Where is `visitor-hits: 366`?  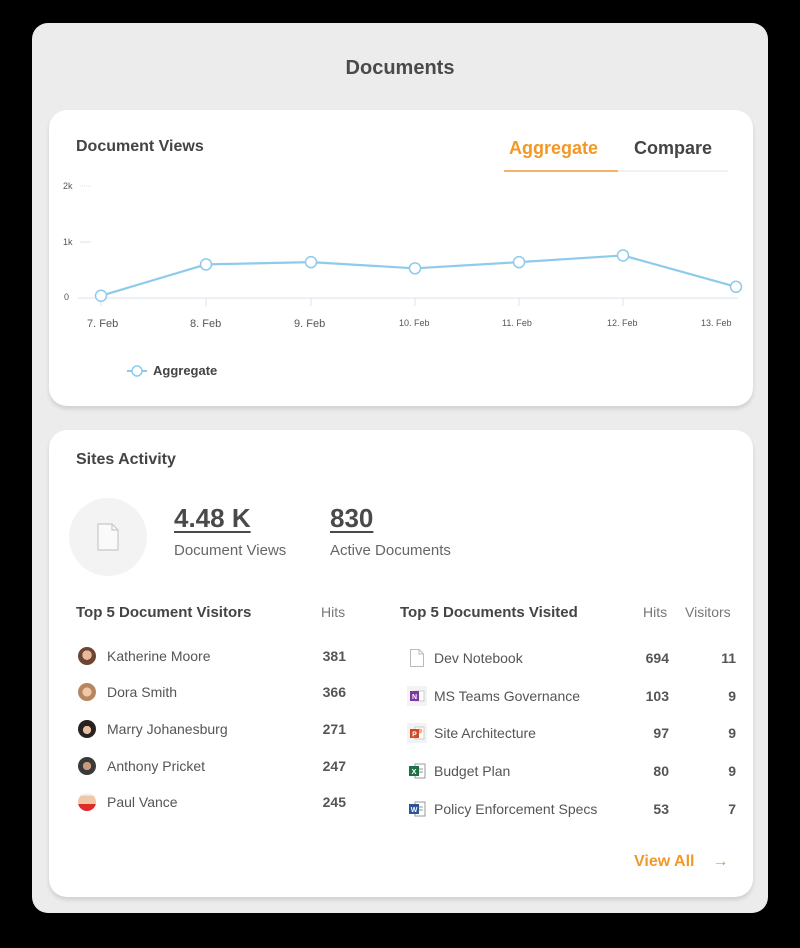
visitor-hits: 366 is located at coordinates (334, 692).